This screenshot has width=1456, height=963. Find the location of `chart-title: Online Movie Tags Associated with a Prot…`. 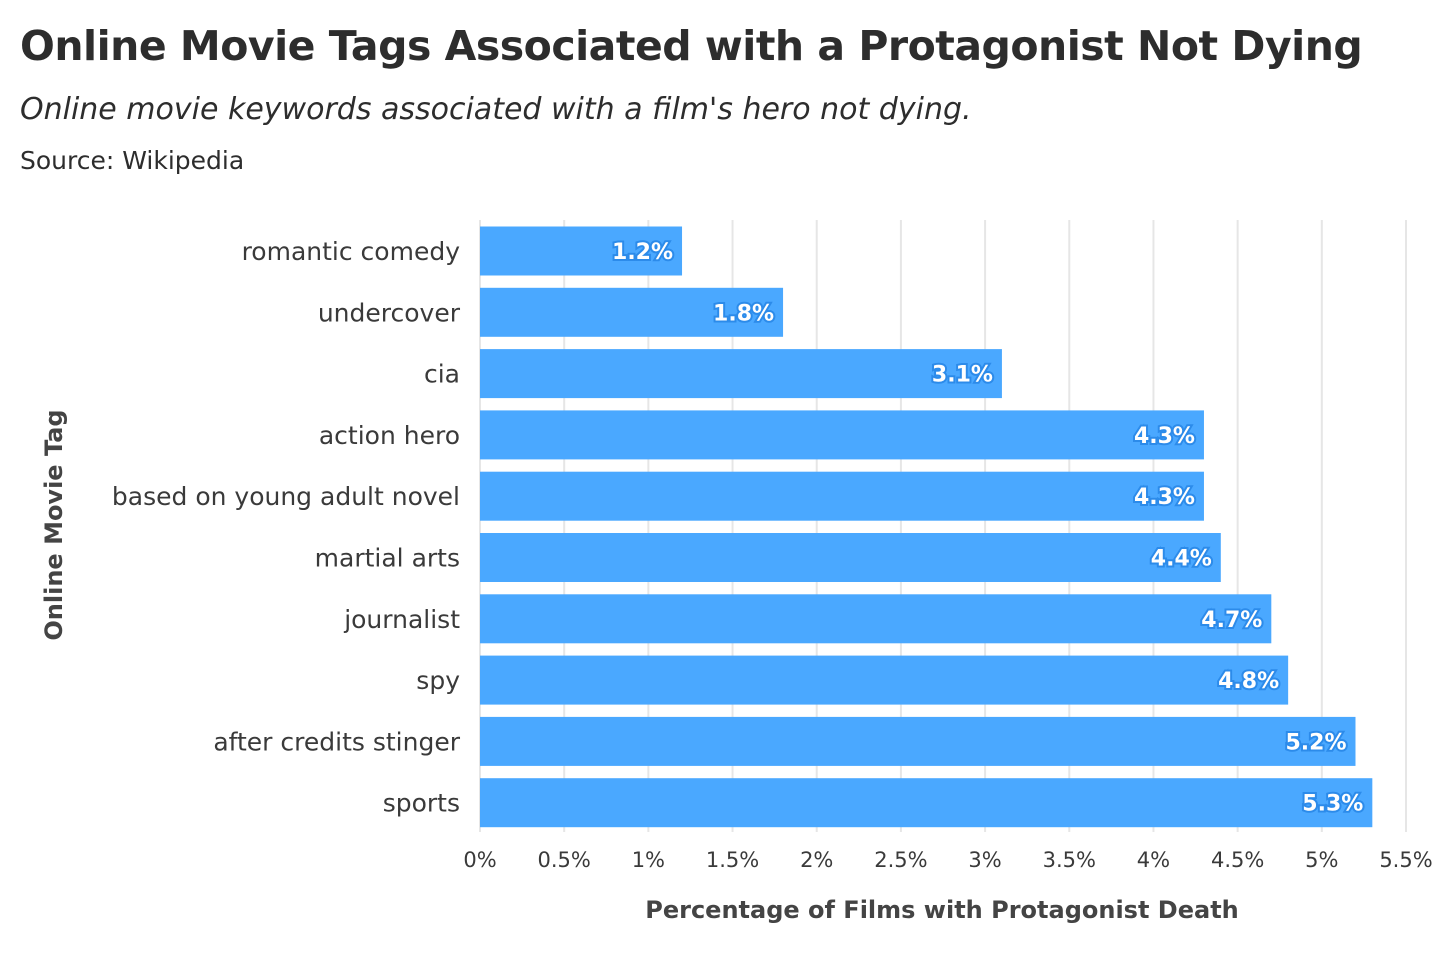

chart-title: Online Movie Tags Associated with a Prot… is located at coordinates (691, 46).